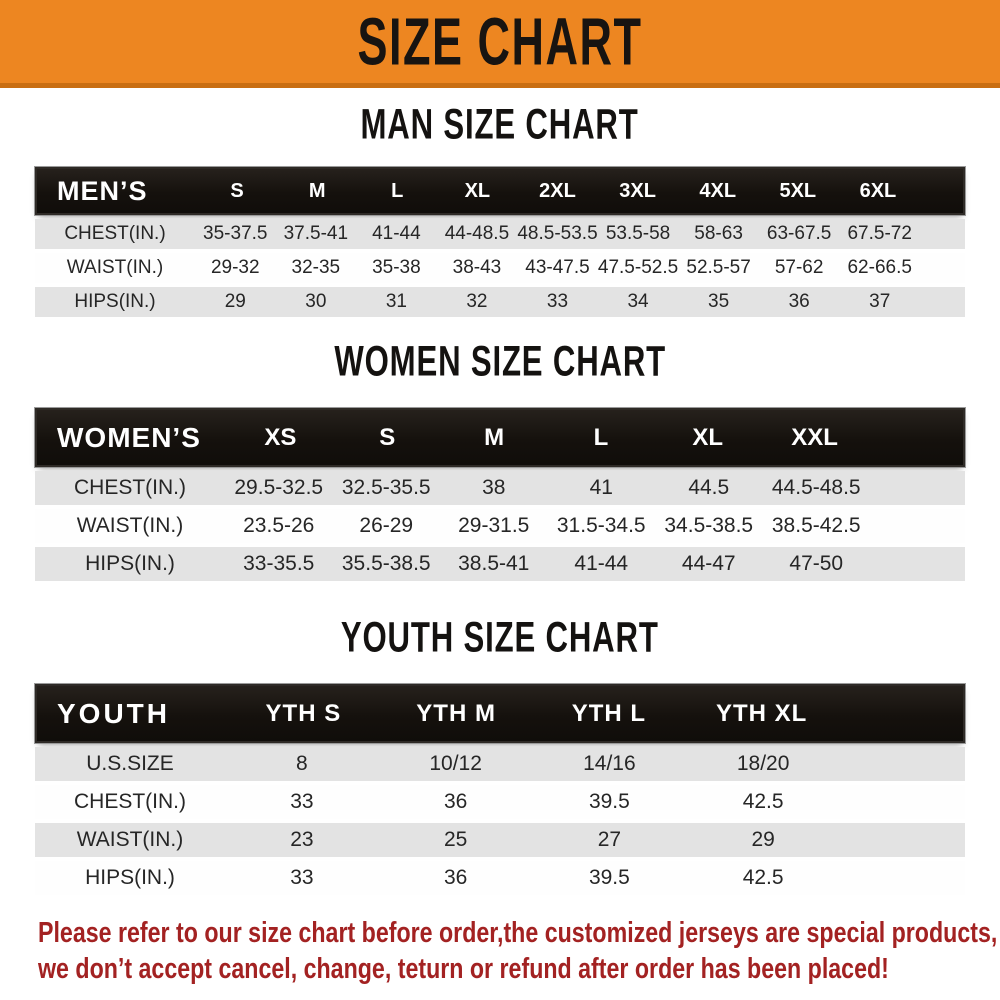  I want to click on men-row-label-waist-in: WAIST(IN.), so click(115, 267).